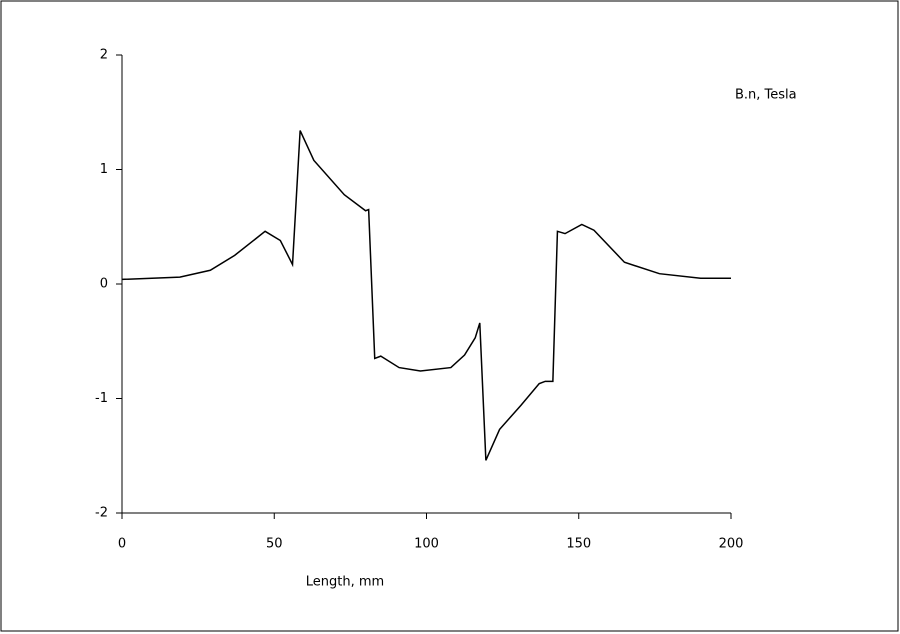 The height and width of the screenshot is (634, 900). I want to click on annotation: B.n, Tesla, so click(766, 95).